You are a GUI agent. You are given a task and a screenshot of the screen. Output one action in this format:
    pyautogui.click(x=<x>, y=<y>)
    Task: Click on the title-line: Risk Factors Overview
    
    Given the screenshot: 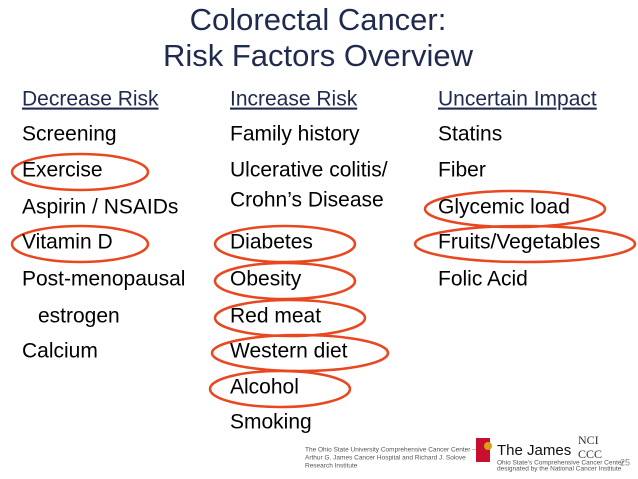 What is the action you would take?
    pyautogui.click(x=318, y=55)
    